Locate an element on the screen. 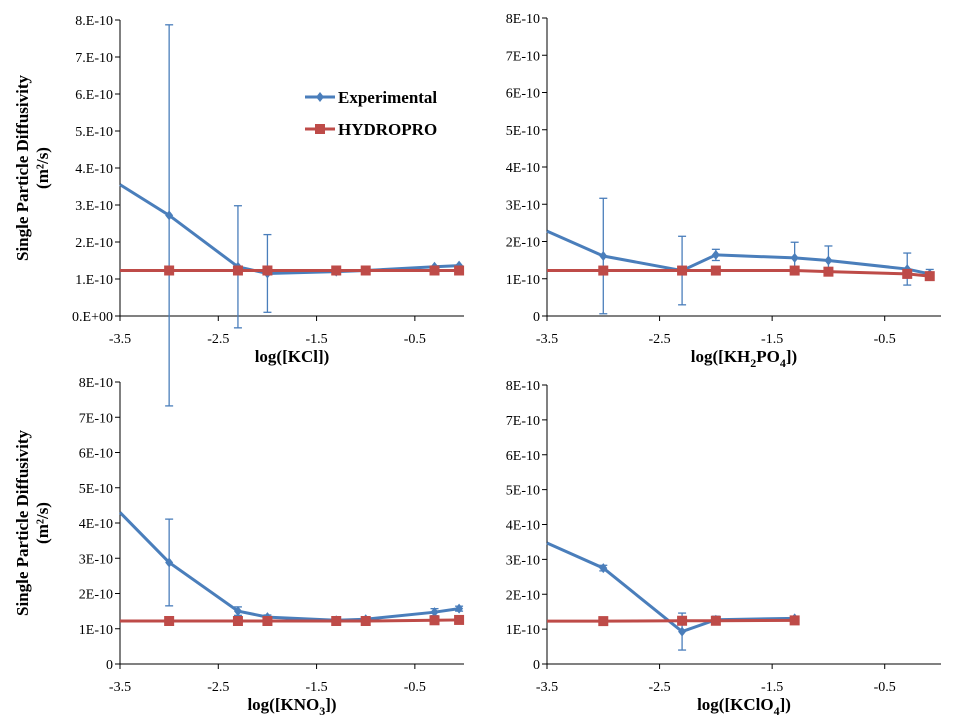 Image resolution: width=960 pixels, height=720 pixels. y-tick-label: 0.E+00 is located at coordinates (92, 317).